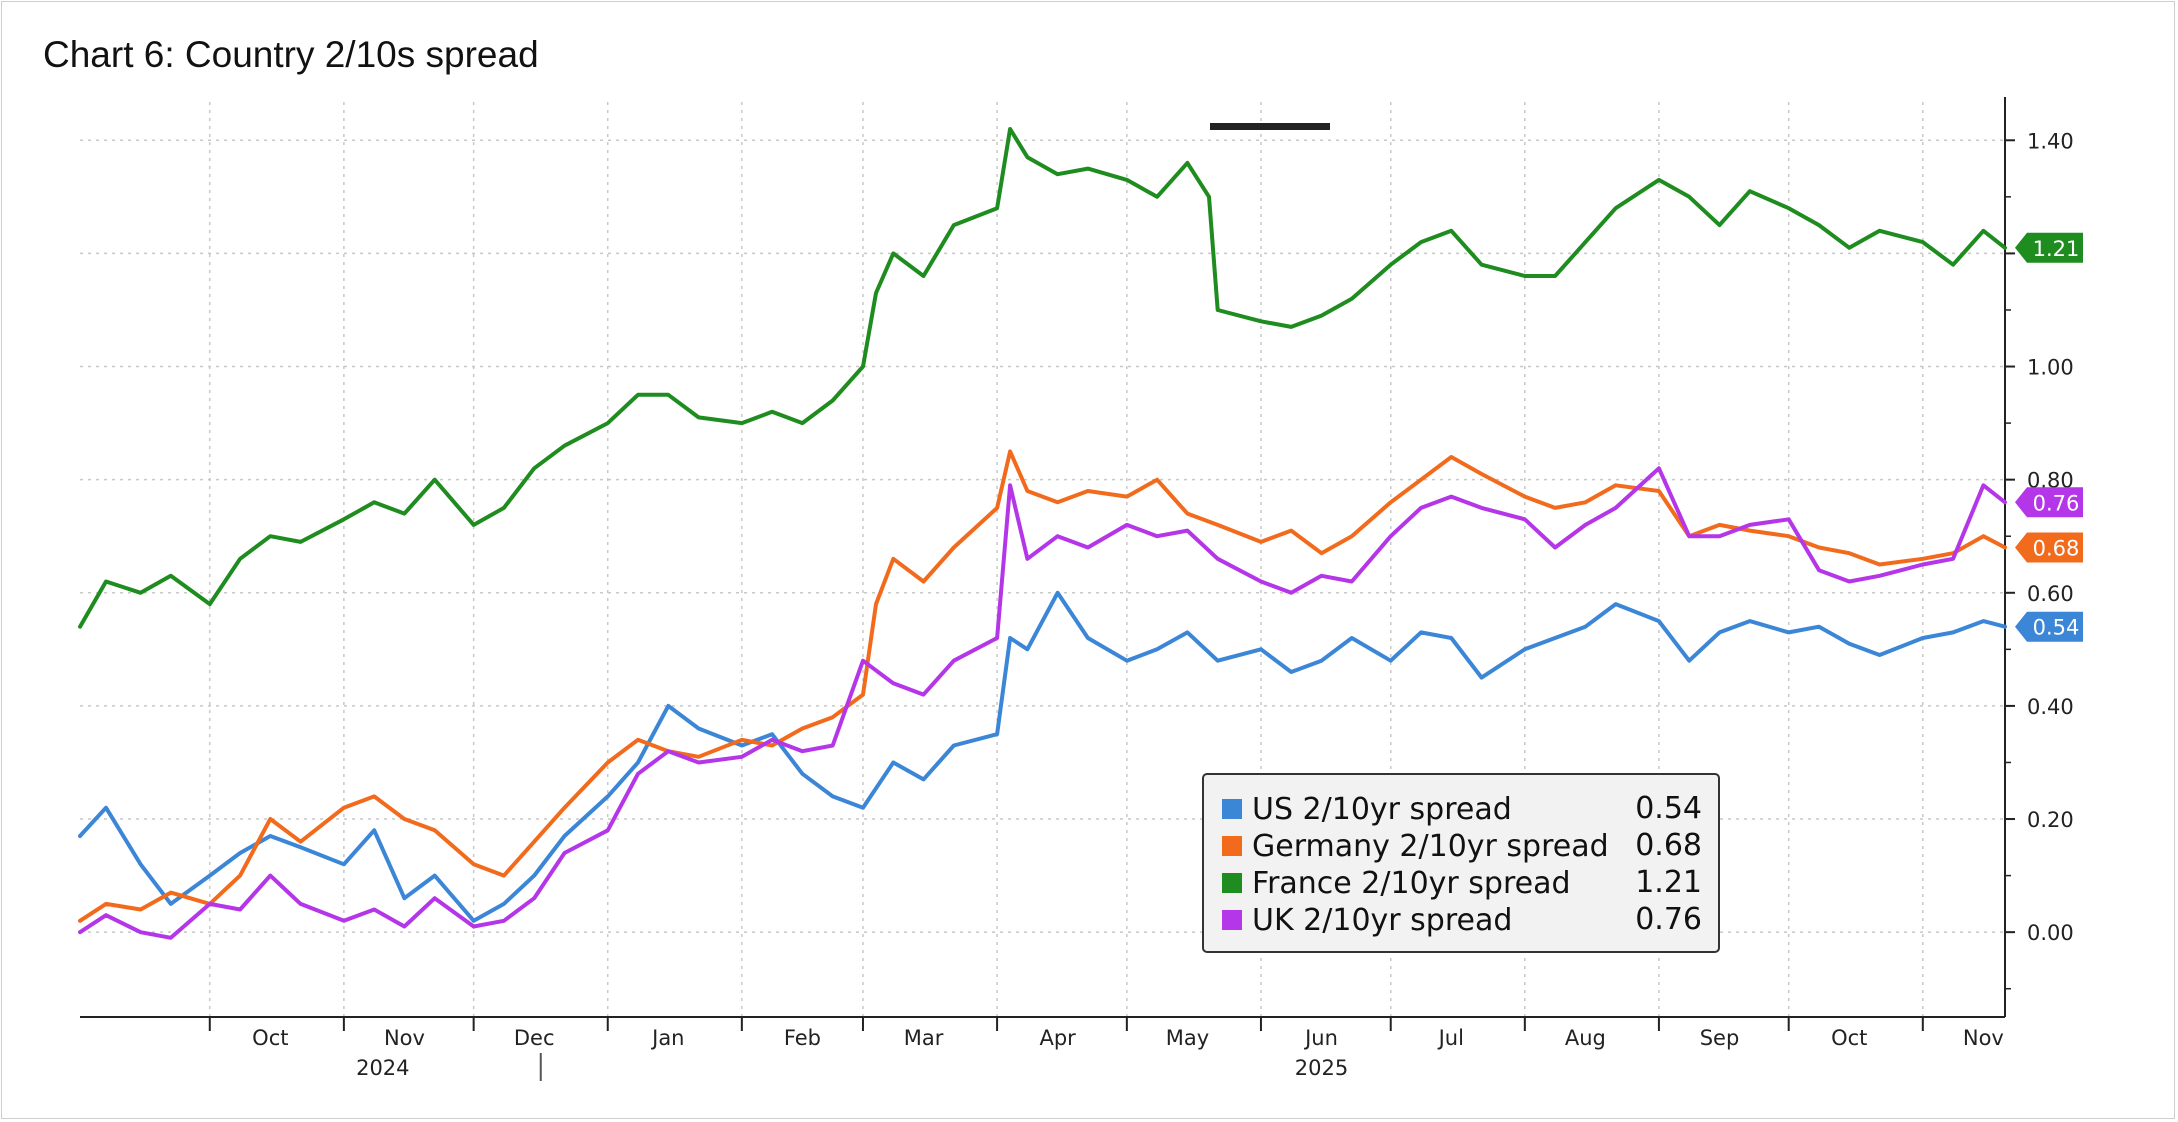 The height and width of the screenshot is (1122, 2178). Describe the element at coordinates (924, 1038) in the screenshot. I see `x-tick-label: Mar` at that location.